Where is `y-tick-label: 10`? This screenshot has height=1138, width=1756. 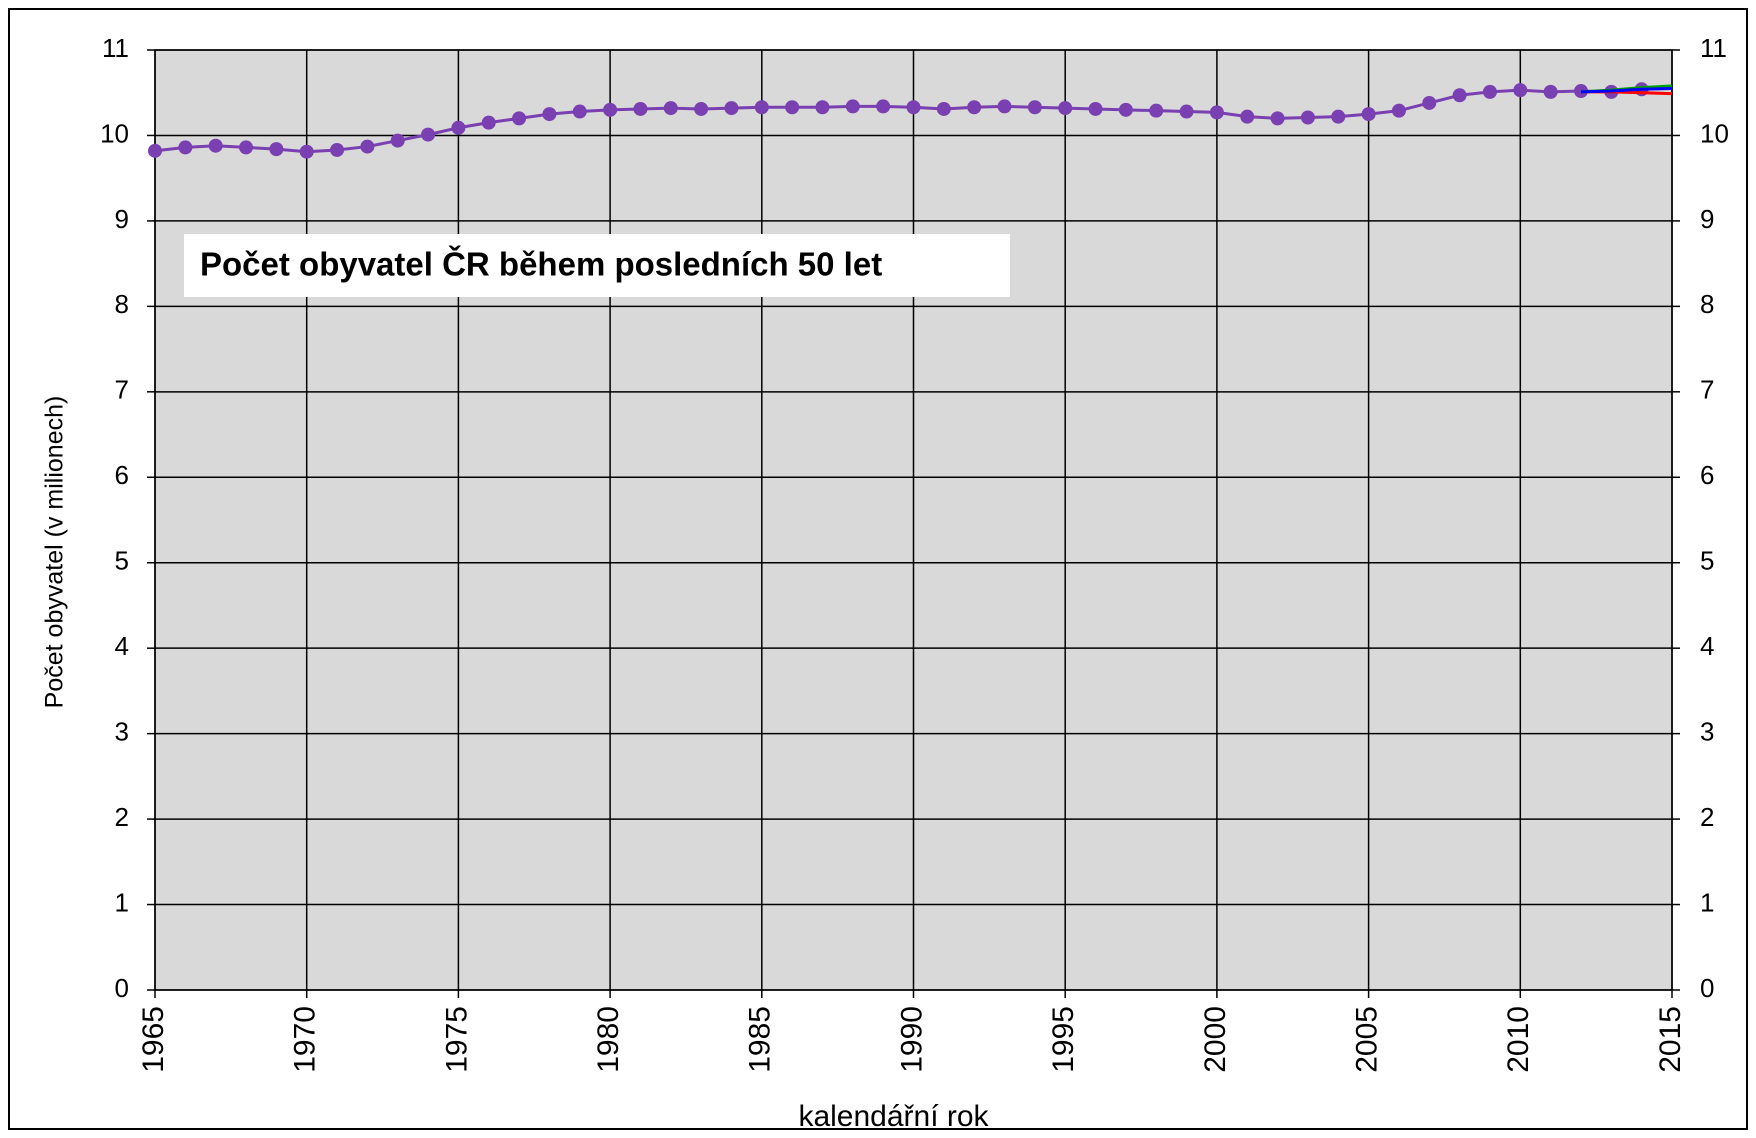
y-tick-label: 10 is located at coordinates (114, 133).